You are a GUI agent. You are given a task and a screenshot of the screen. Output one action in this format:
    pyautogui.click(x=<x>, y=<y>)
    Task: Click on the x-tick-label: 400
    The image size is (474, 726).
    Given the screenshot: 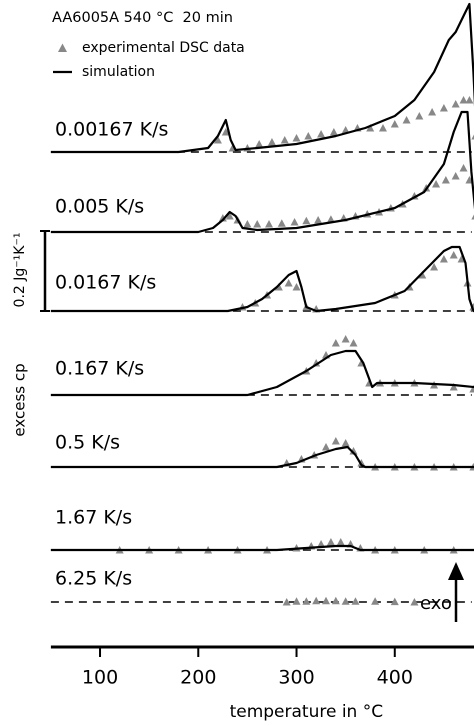 What is the action you would take?
    pyautogui.click(x=395, y=678)
    